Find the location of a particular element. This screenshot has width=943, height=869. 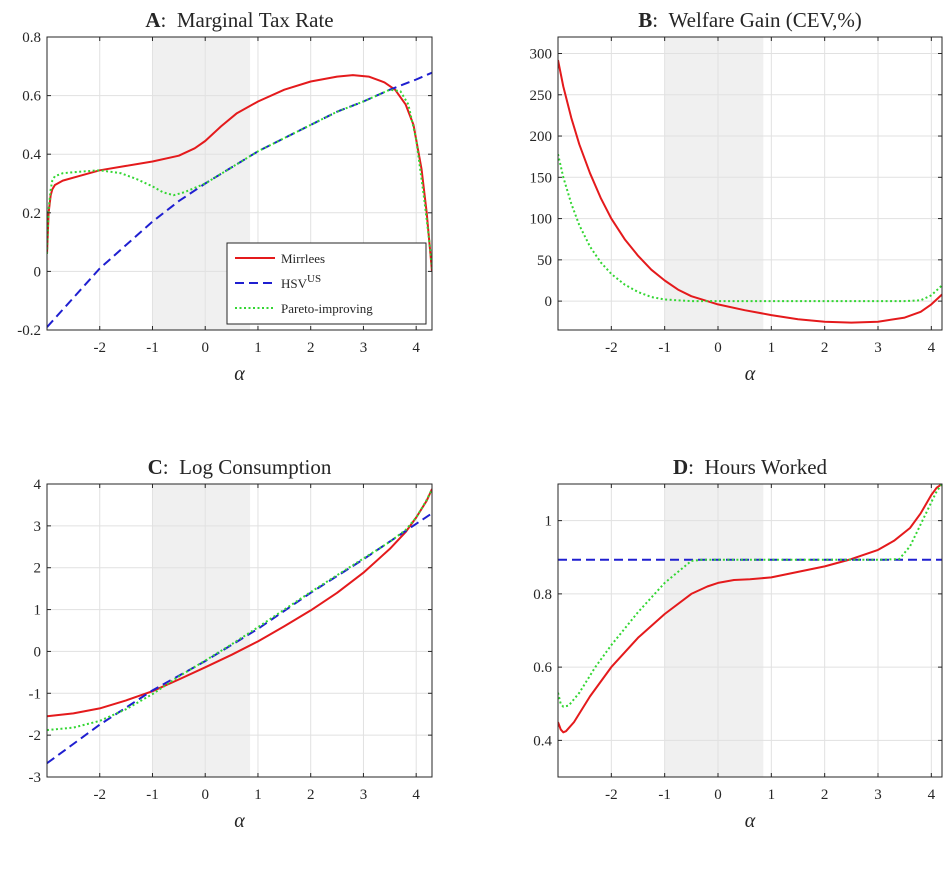

y-tick-label: 150 is located at coordinates (541, 178).